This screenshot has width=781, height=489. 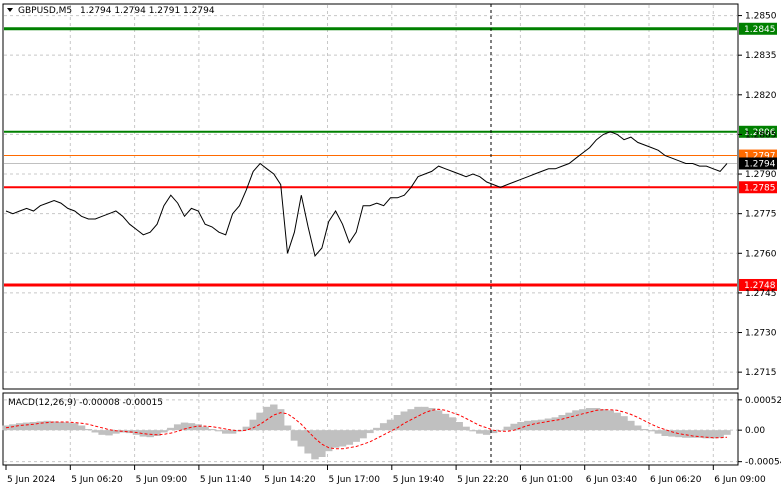 I want to click on x-tick-label: 5 Jun 22:20, so click(x=483, y=480).